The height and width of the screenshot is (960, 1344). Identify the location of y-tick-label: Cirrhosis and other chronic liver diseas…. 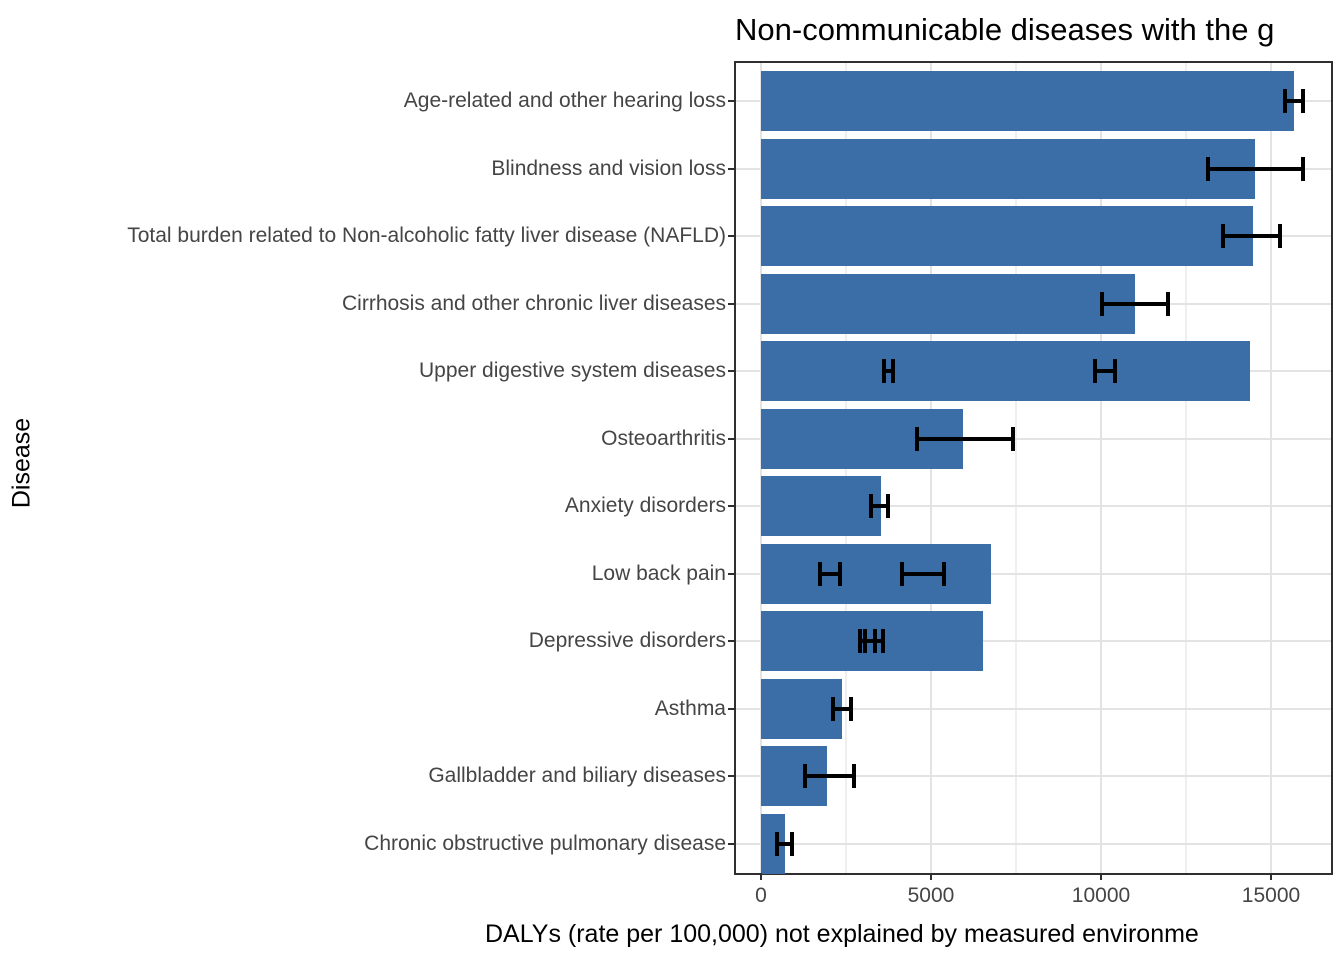
(534, 303).